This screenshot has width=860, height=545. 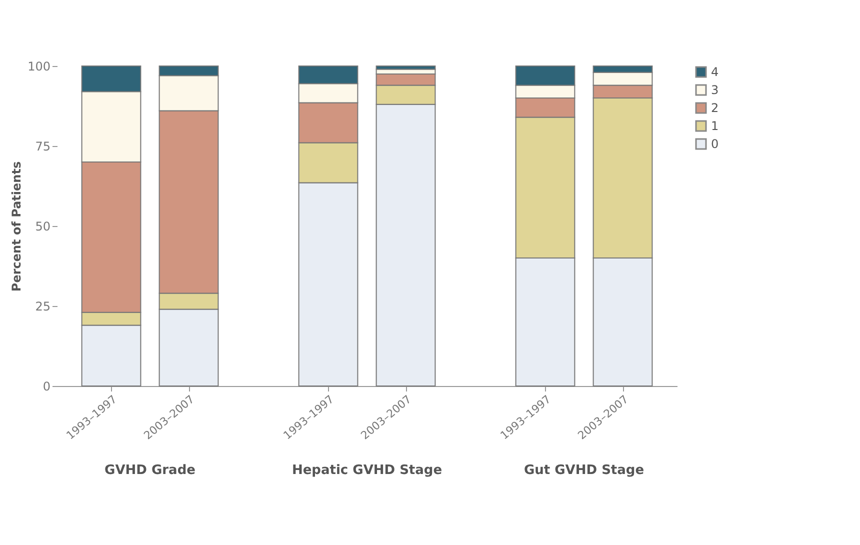 What do you see at coordinates (584, 470) in the screenshot?
I see `text: Gut GVHD Stage` at bounding box center [584, 470].